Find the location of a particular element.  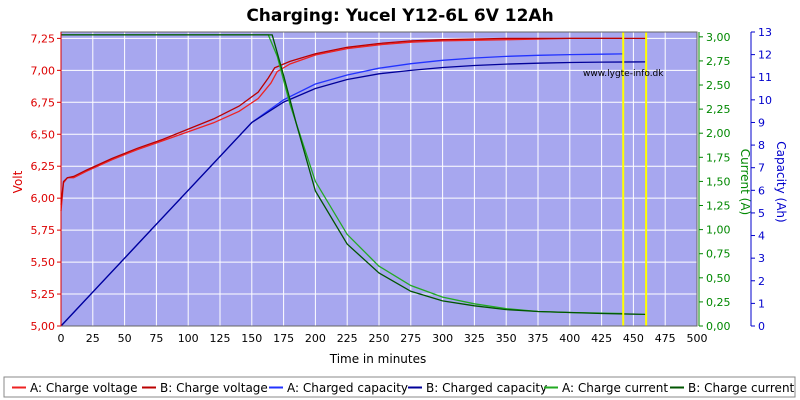

x-tick-label: 200 is located at coordinates (315, 338).